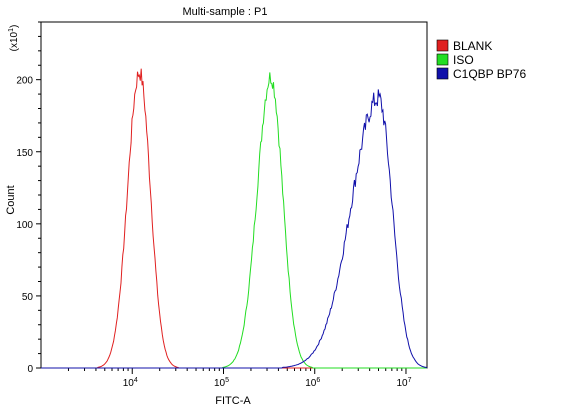 This screenshot has height=407, width=563. Describe the element at coordinates (11, 199) in the screenshot. I see `y-axis-label: Count` at that location.